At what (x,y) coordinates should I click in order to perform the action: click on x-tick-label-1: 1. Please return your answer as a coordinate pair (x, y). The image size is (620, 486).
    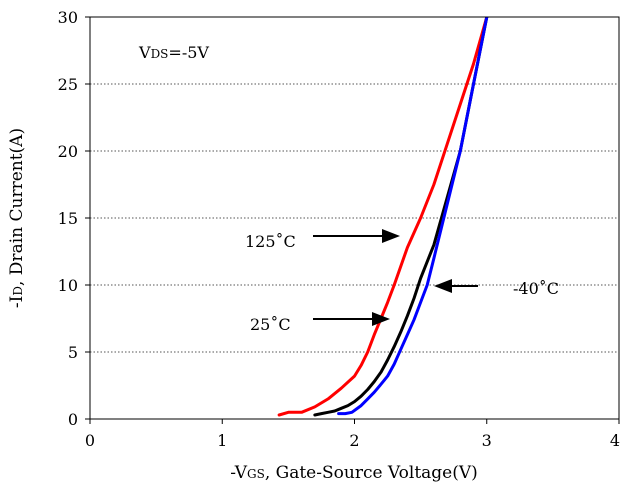
    Looking at the image, I should click on (222, 440).